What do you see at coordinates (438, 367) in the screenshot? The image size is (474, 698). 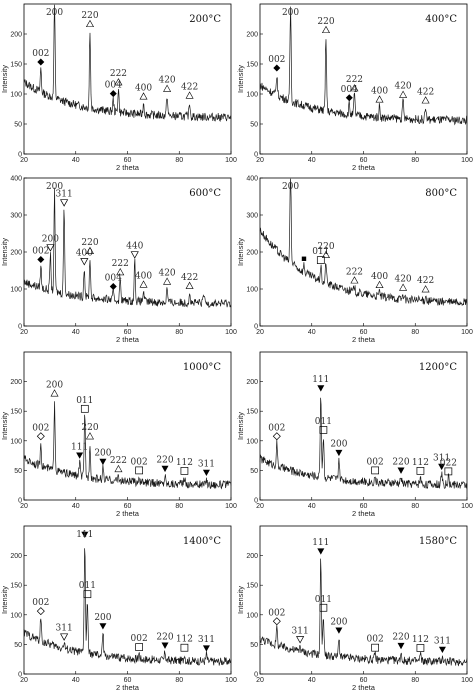 I see `temperature-label: 1200°C` at bounding box center [438, 367].